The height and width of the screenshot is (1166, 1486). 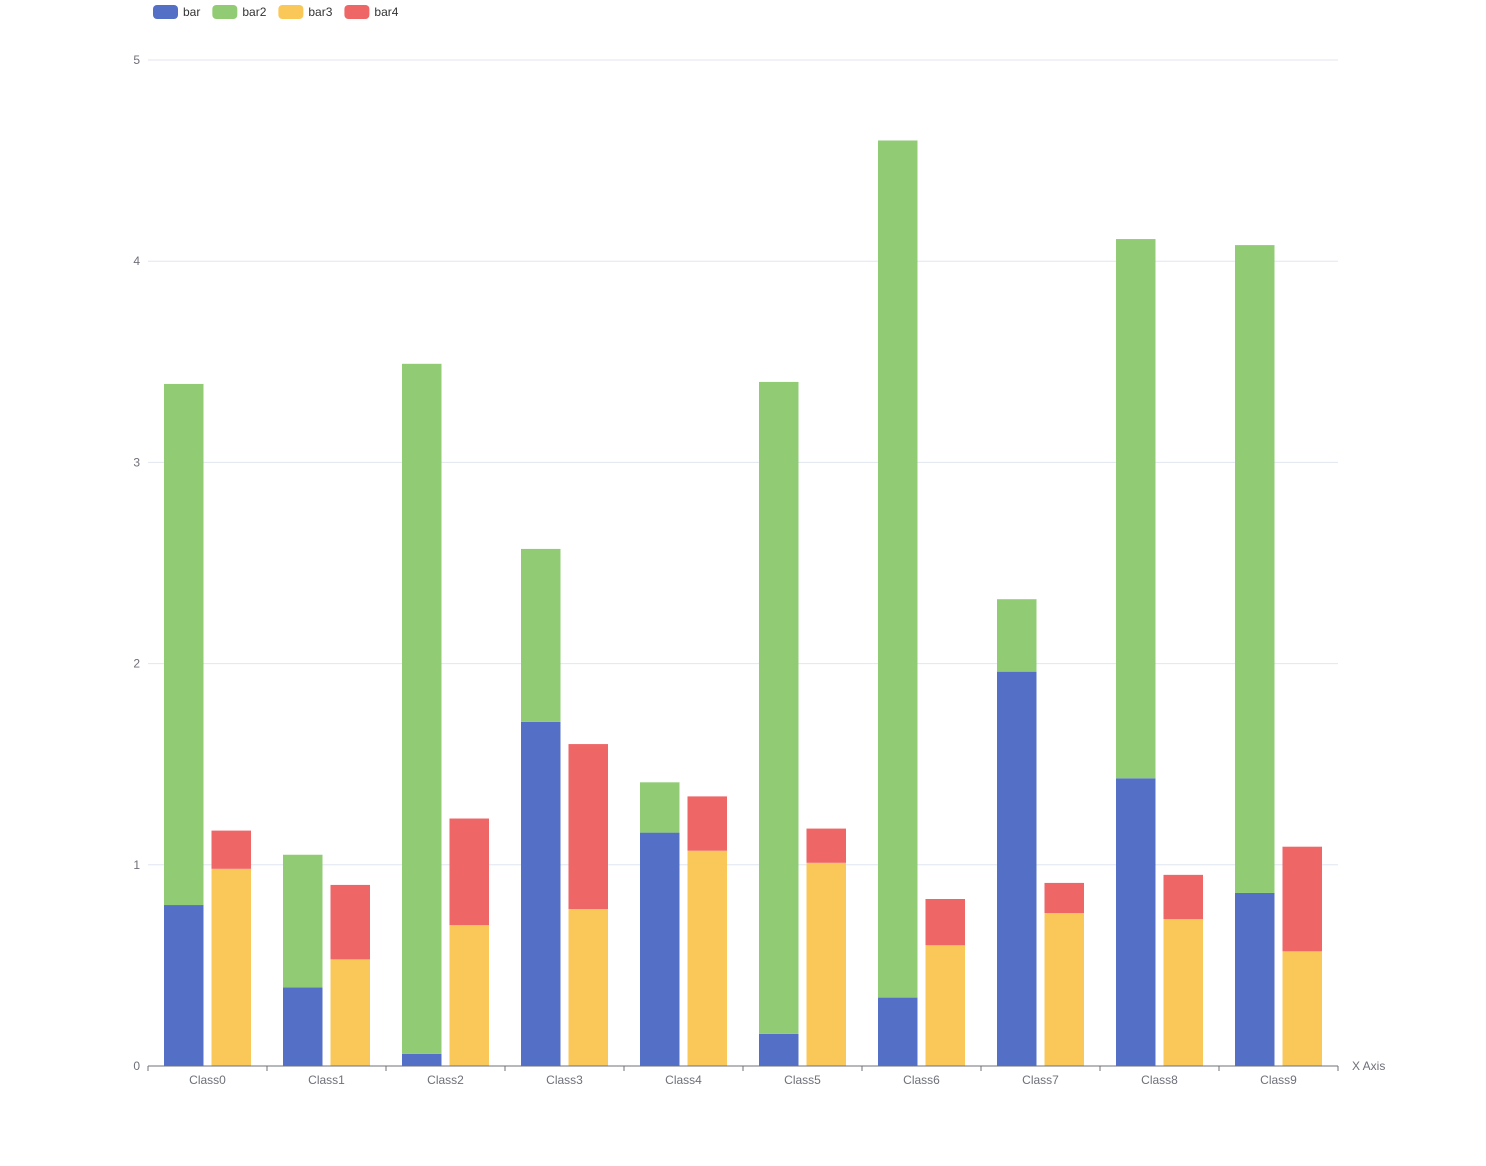 I want to click on x-tick-label: Class7, so click(x=1040, y=1080).